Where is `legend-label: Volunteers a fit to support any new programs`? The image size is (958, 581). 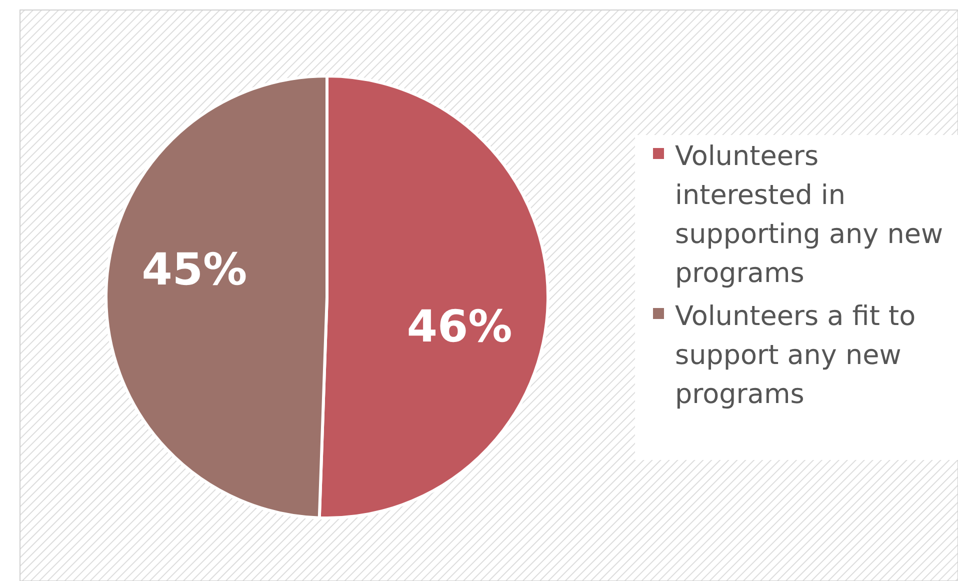
legend-label: Volunteers a fit to support any new programs is located at coordinates (795, 355).